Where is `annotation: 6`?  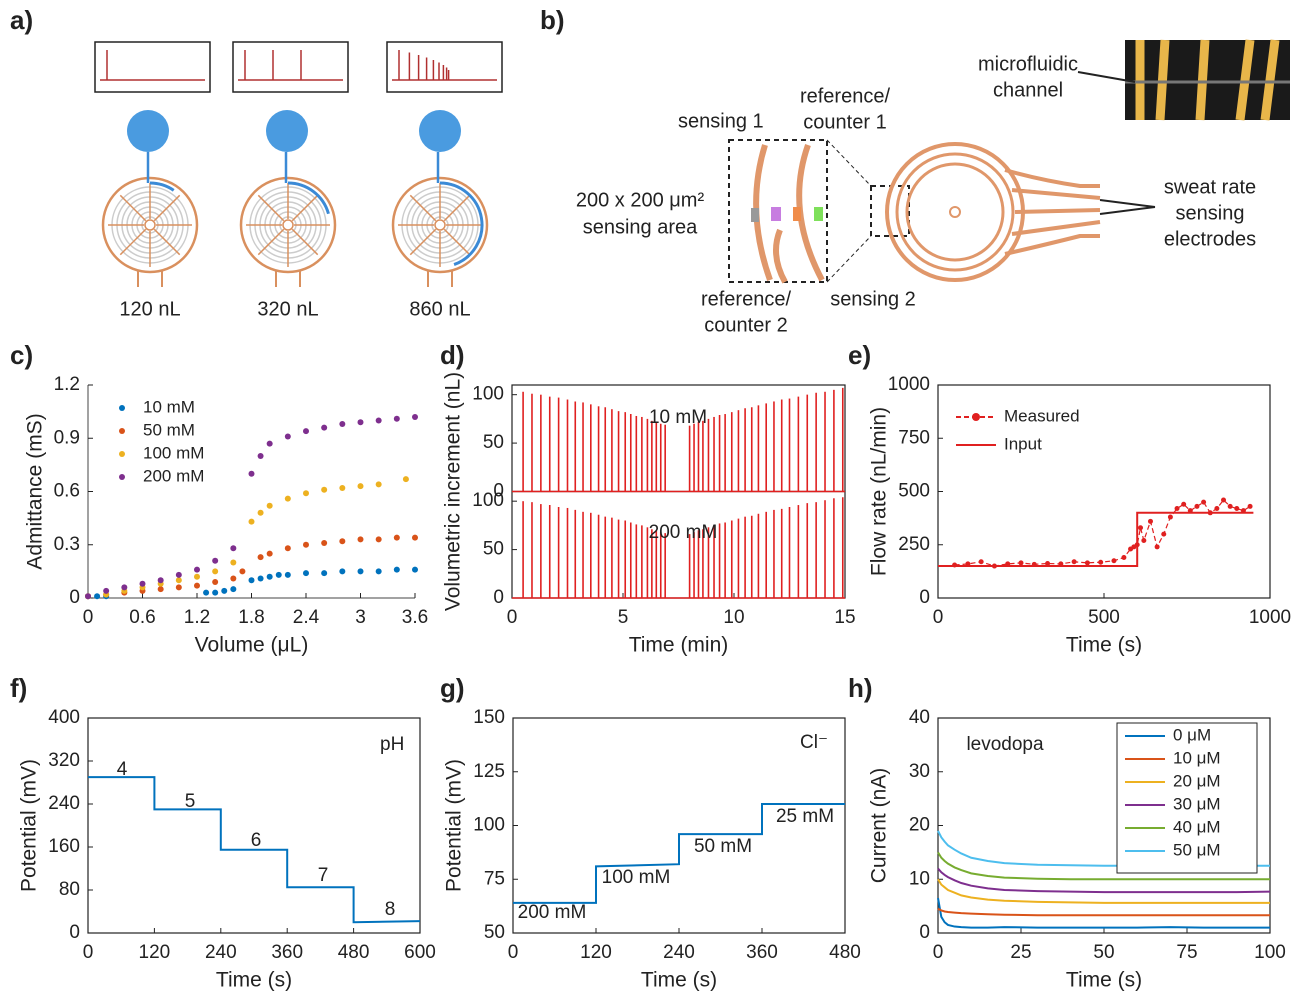
annotation: 6 is located at coordinates (256, 840).